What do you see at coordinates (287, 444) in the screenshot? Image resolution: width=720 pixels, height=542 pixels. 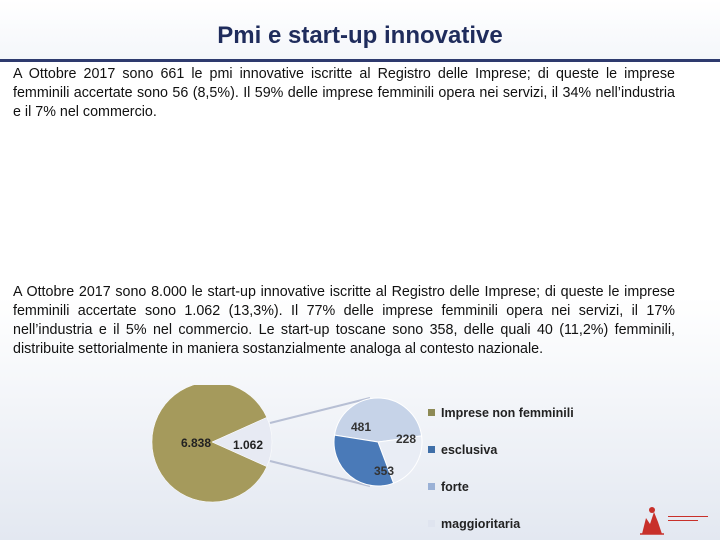 I see `startup-pie-chart: 6.838 1.062 481 228 353` at bounding box center [287, 444].